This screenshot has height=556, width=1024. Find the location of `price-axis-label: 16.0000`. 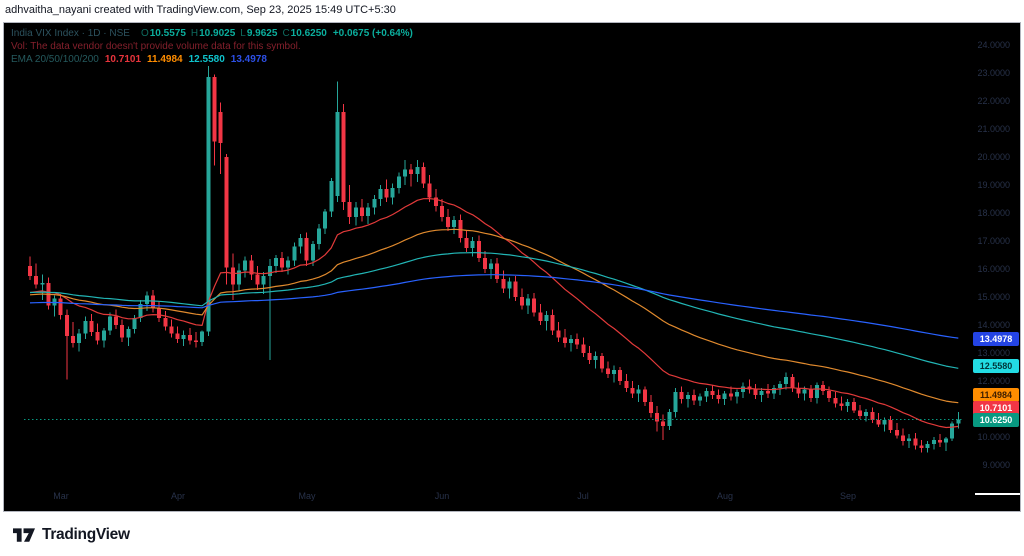

price-axis-label: 16.0000 is located at coordinates (993, 269).